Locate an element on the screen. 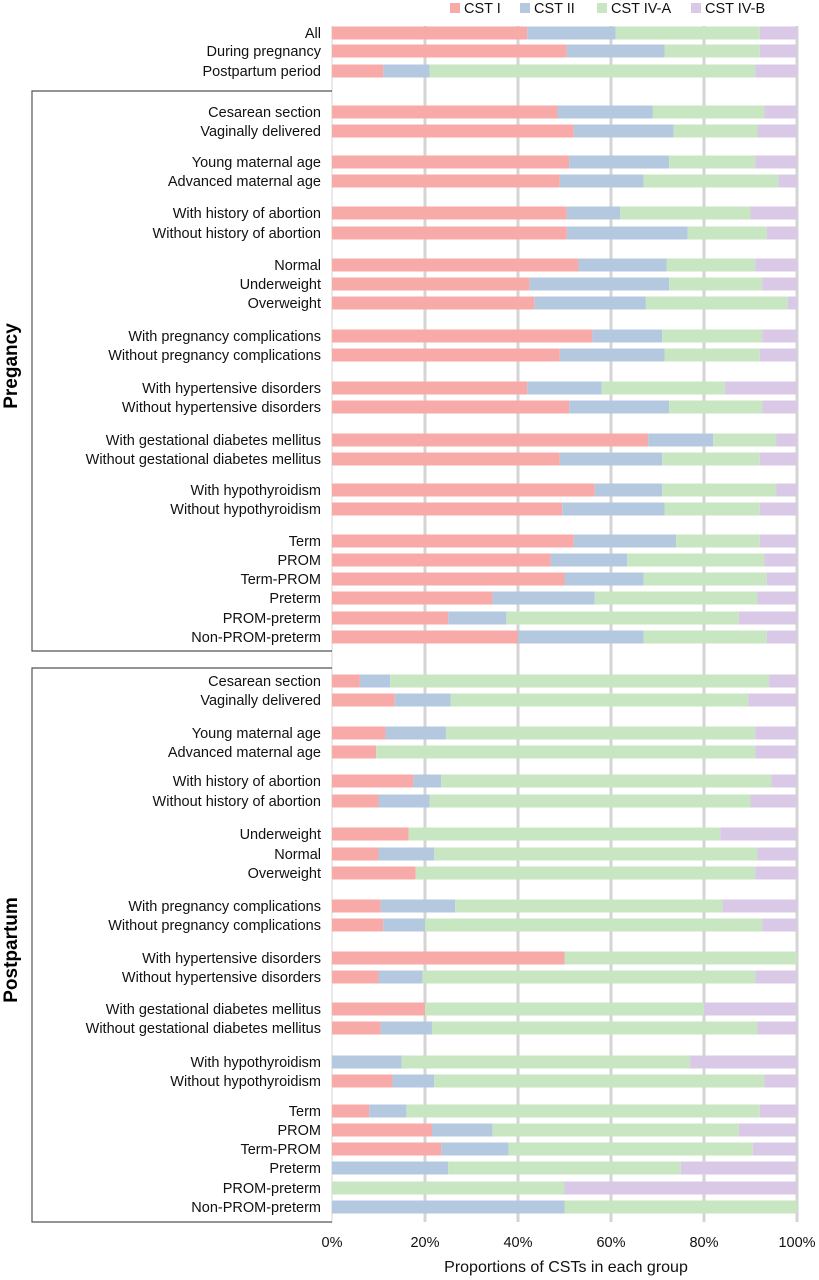 This screenshot has height=1280, width=819. legend-label: CST I is located at coordinates (482, 9).